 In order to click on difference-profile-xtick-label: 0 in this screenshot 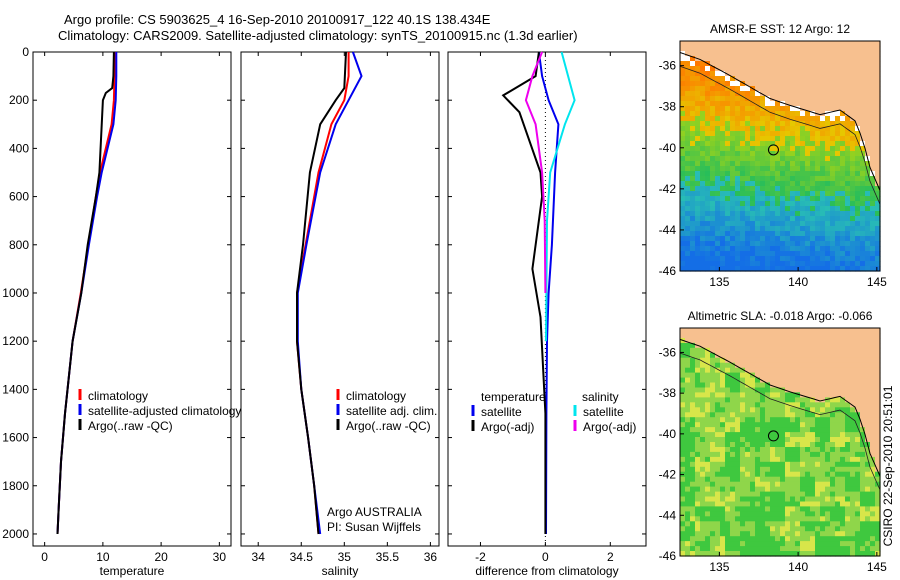, I will do `click(545, 557)`.